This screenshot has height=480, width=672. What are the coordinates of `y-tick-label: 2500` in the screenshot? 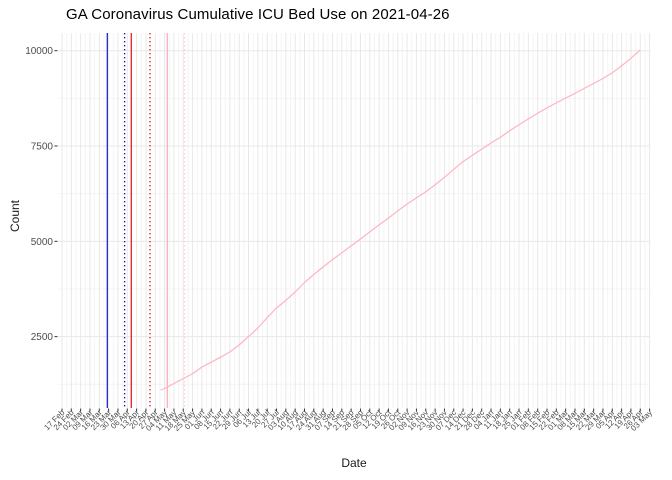 It's located at (42, 337).